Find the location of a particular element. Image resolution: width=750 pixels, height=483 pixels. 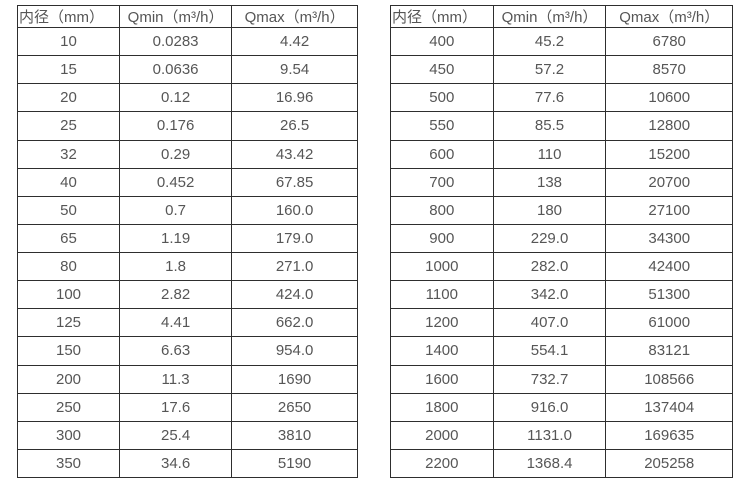

table-cell: 2200 is located at coordinates (442, 463).